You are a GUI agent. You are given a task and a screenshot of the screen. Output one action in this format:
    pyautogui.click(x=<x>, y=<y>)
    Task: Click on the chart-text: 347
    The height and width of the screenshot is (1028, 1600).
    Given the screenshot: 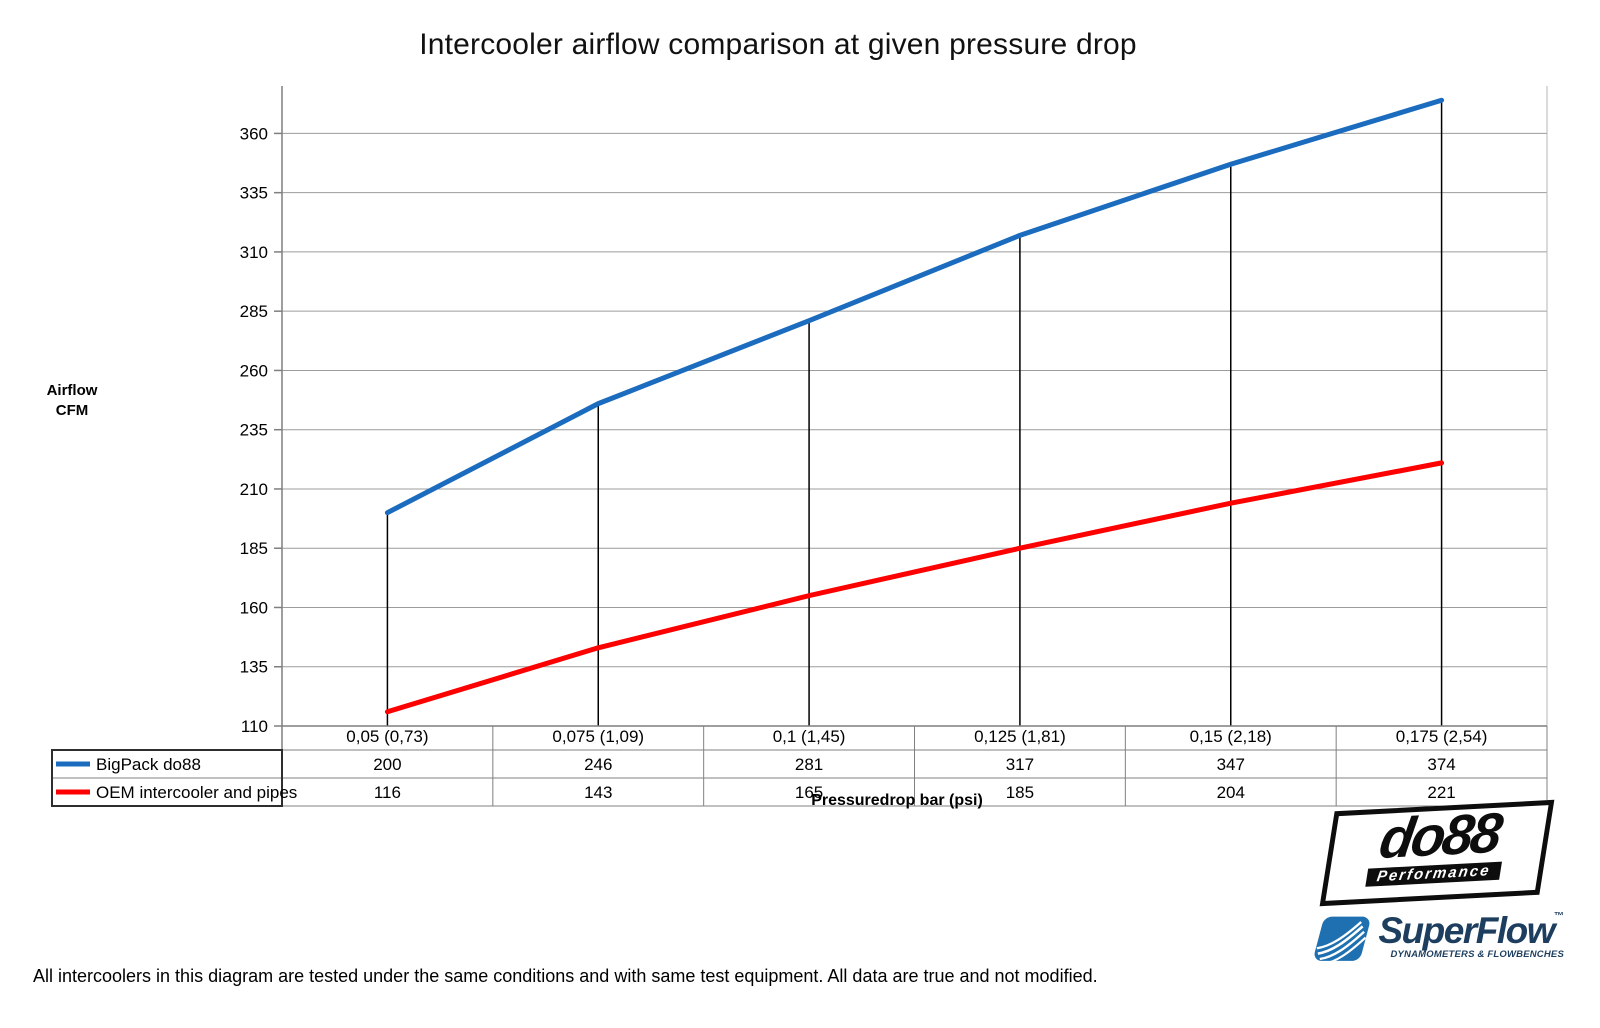 What is the action you would take?
    pyautogui.click(x=1231, y=764)
    